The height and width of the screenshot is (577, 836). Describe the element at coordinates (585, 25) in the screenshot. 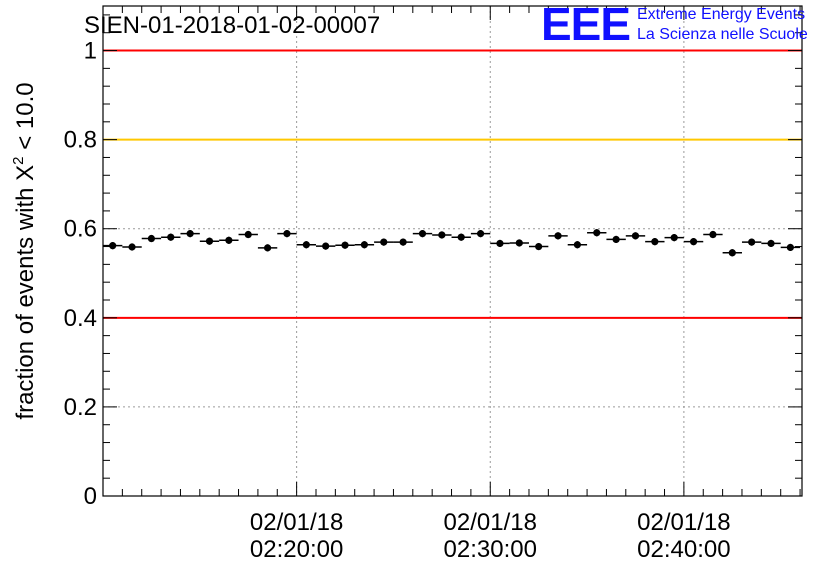

I see `eee-logo-mark: EEE` at that location.